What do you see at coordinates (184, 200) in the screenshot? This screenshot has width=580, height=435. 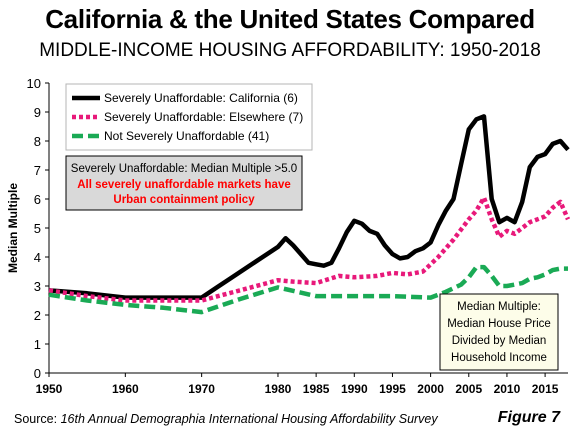 I see `policy-note-line-2: Urban containment policy` at bounding box center [184, 200].